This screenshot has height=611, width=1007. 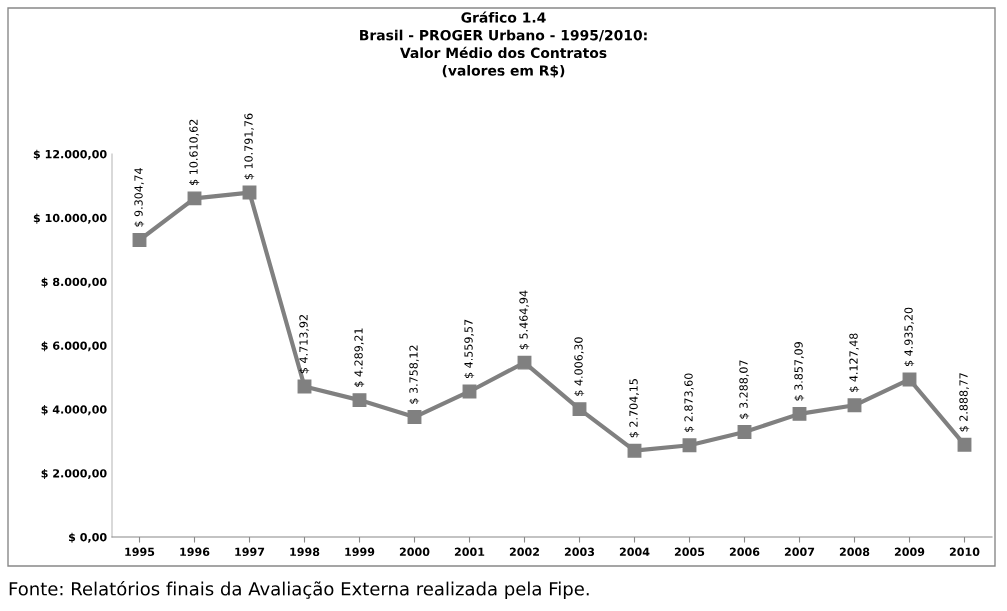 I want to click on chart-title: Gráfico 1.4 Brasil - PROGER Urbano - 1995/2010: Valor Médio dos Contratos (valores em R$), so click(x=503, y=44).